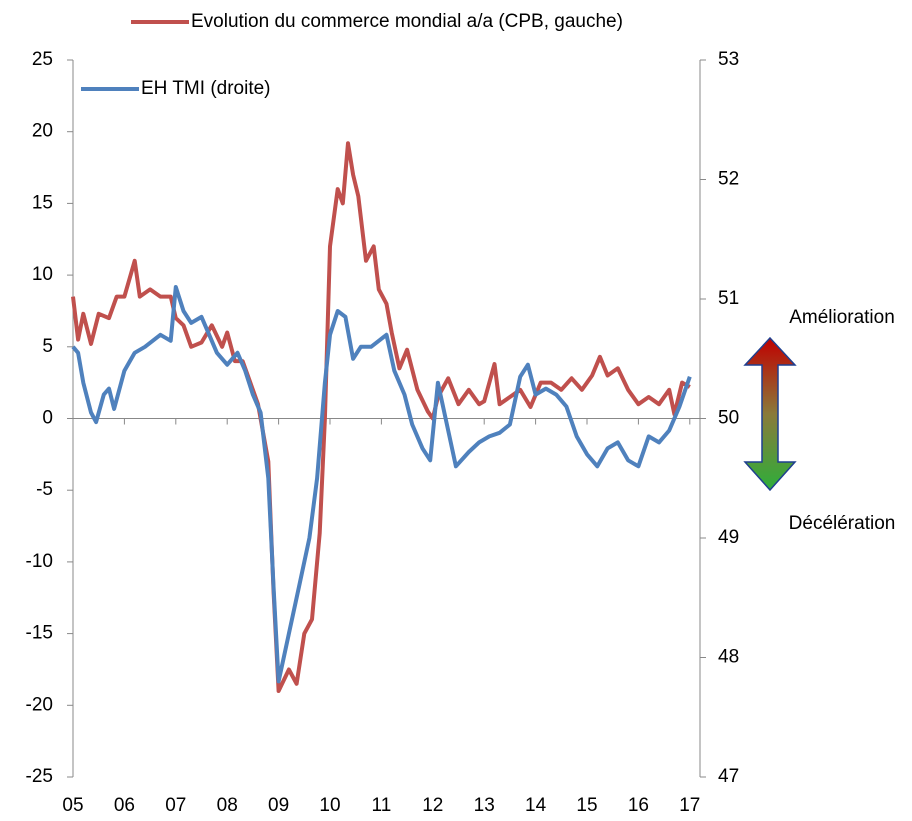  I want to click on y-tick-label: 0, so click(47, 418).